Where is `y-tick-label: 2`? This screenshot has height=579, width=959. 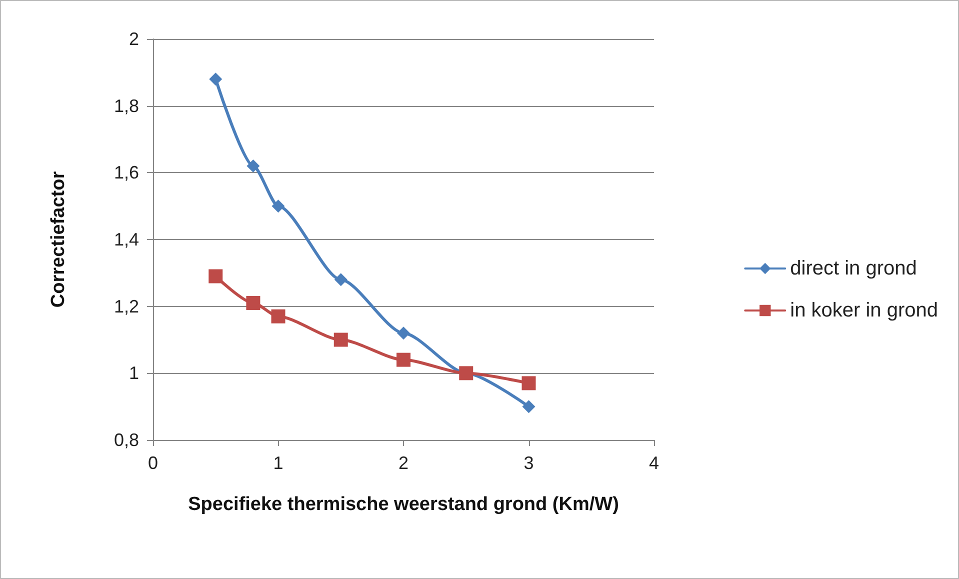 y-tick-label: 2 is located at coordinates (133, 39).